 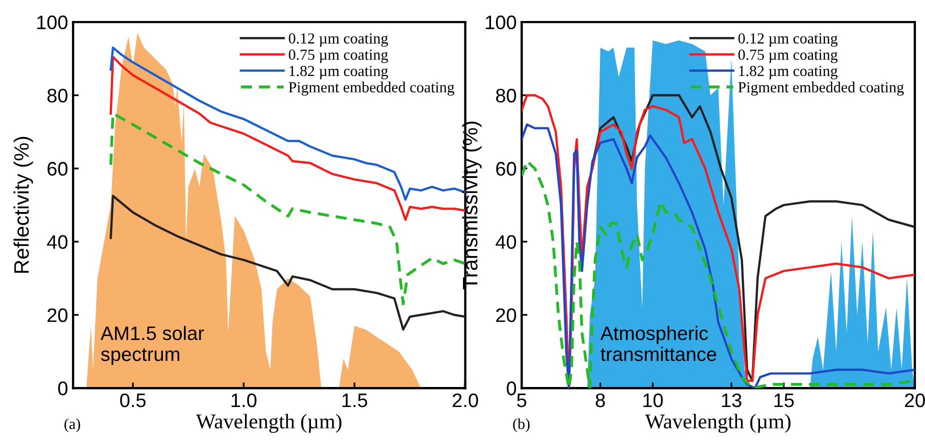 What do you see at coordinates (244, 400) in the screenshot?
I see `x-tick-label: 1.0` at bounding box center [244, 400].